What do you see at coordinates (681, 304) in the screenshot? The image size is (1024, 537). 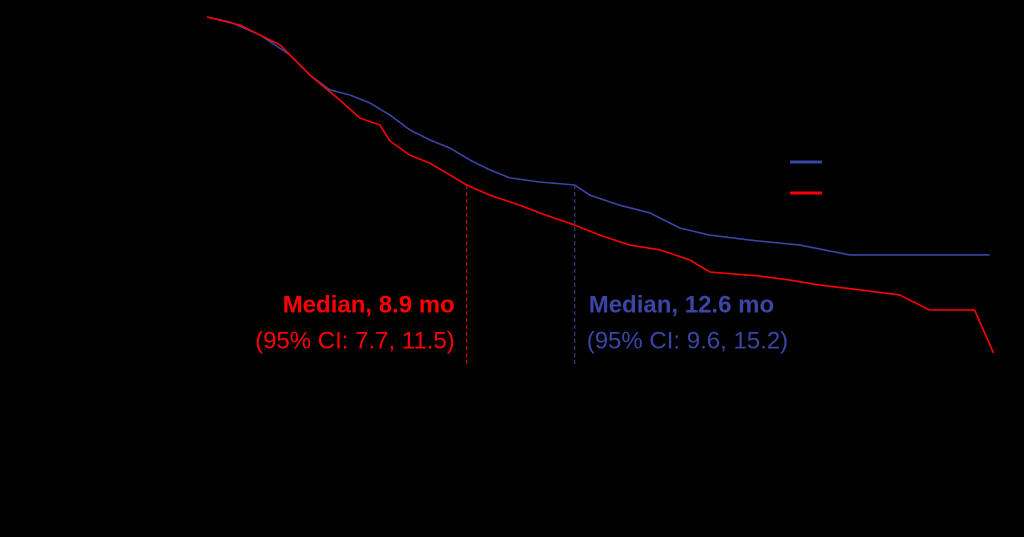 I see `median-label: Median, 12.6 mo` at bounding box center [681, 304].